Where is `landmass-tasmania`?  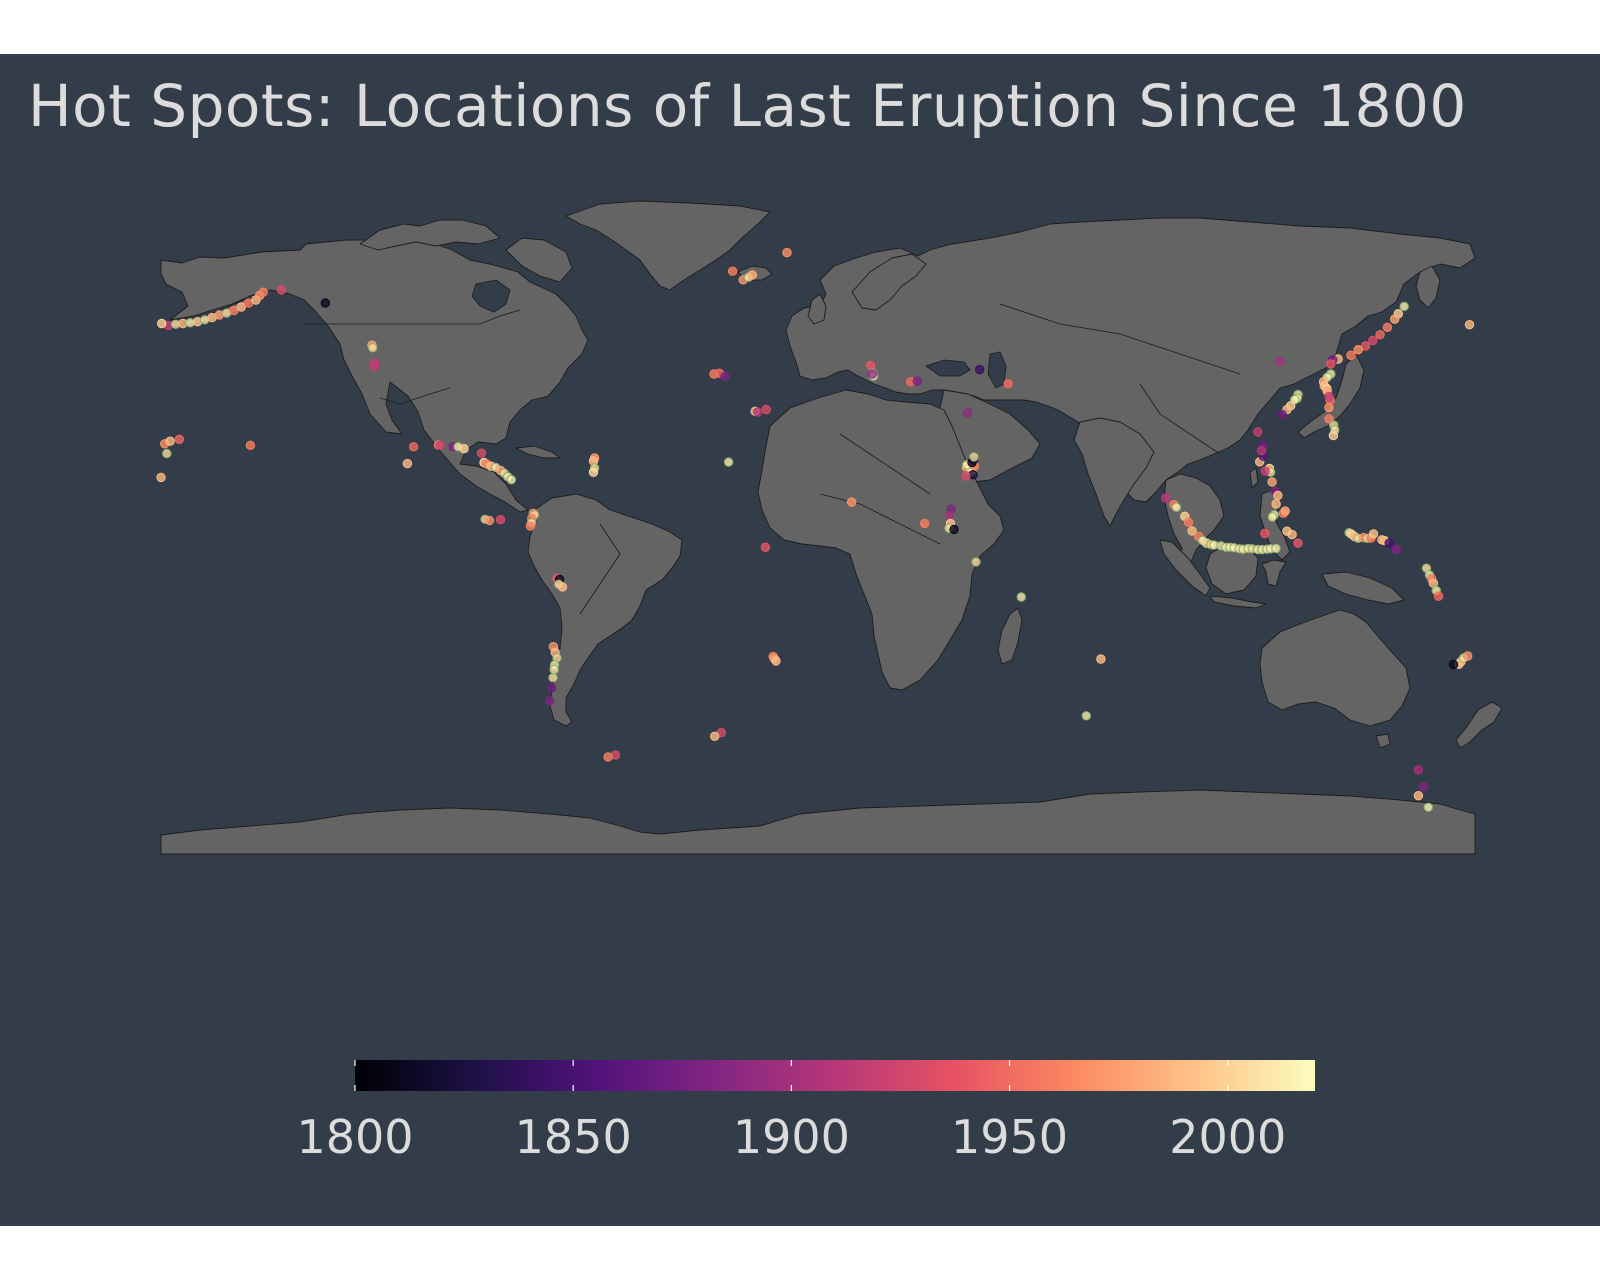
landmass-tasmania is located at coordinates (1383, 741).